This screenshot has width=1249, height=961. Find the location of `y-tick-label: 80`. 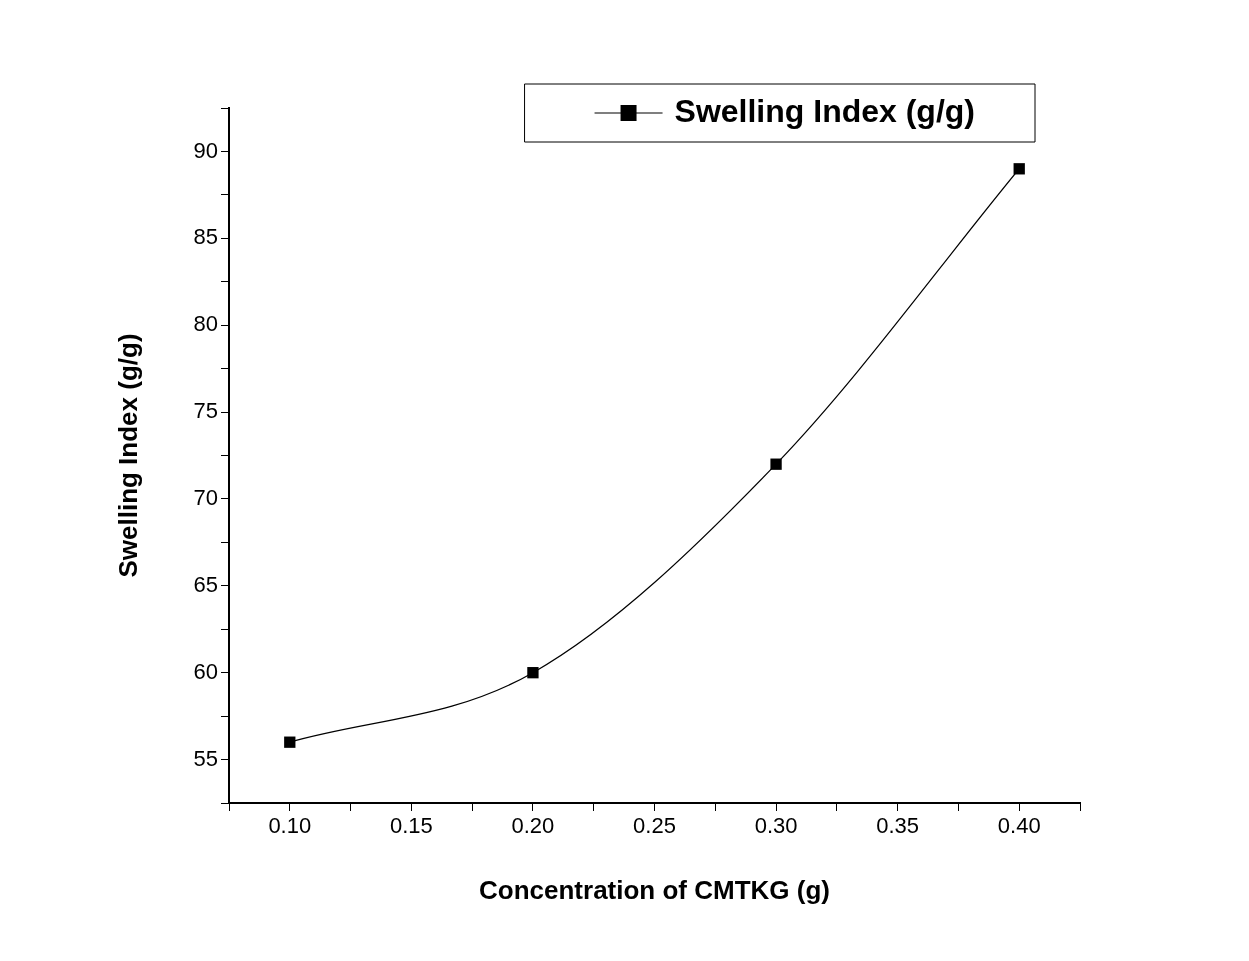

y-tick-label: 80 is located at coordinates (205, 324).